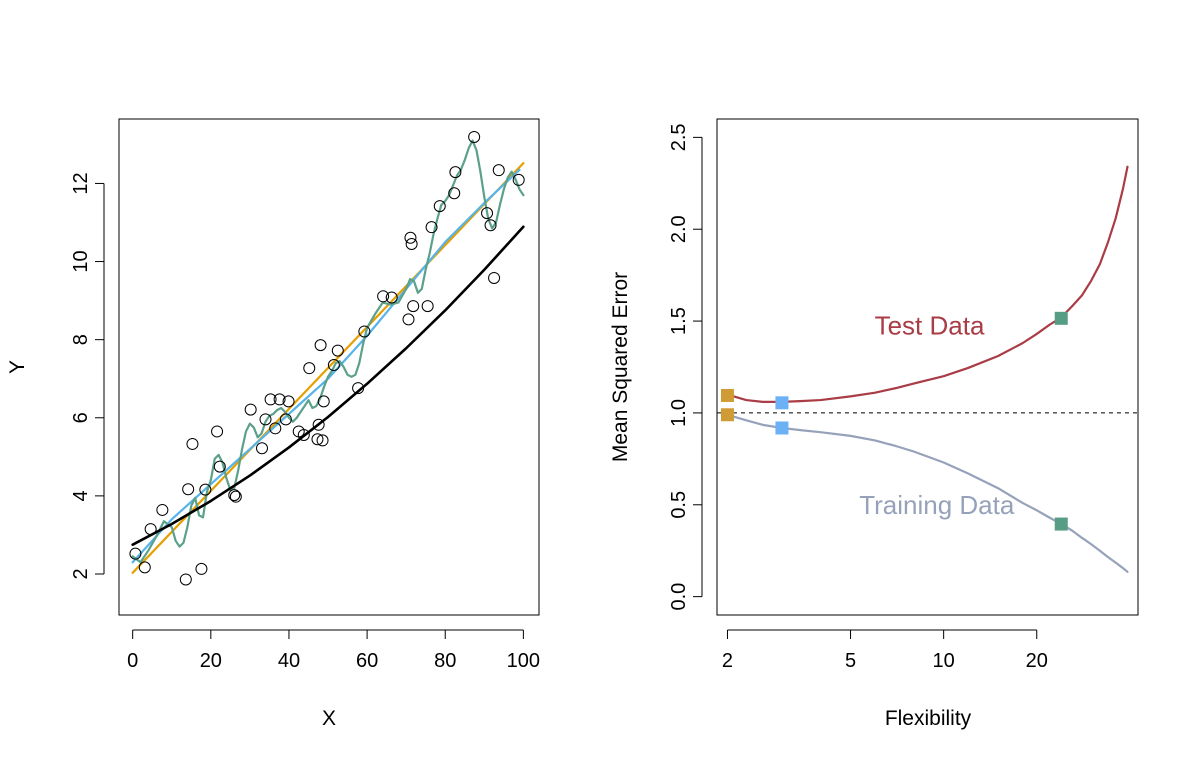  Describe the element at coordinates (727, 661) in the screenshot. I see `right-x-tick-label: 2` at that location.